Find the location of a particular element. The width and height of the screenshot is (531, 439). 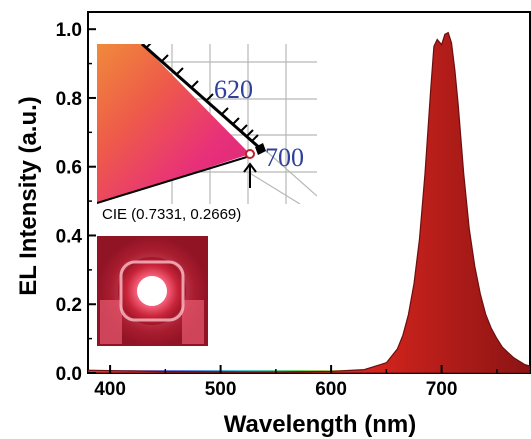

x-tick-label: 500 is located at coordinates (221, 389).